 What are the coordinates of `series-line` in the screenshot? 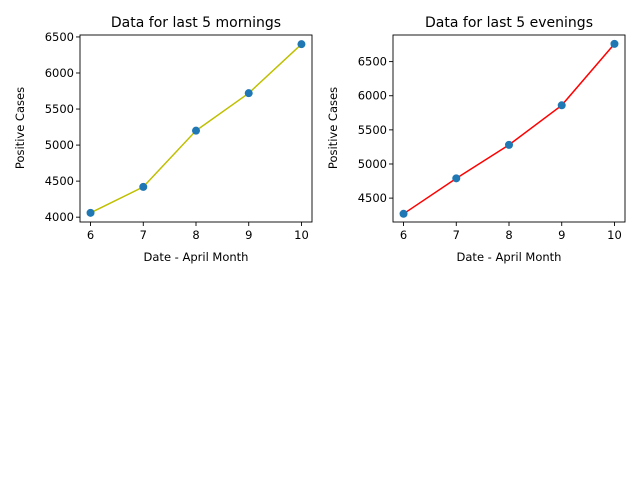 It's located at (509, 129).